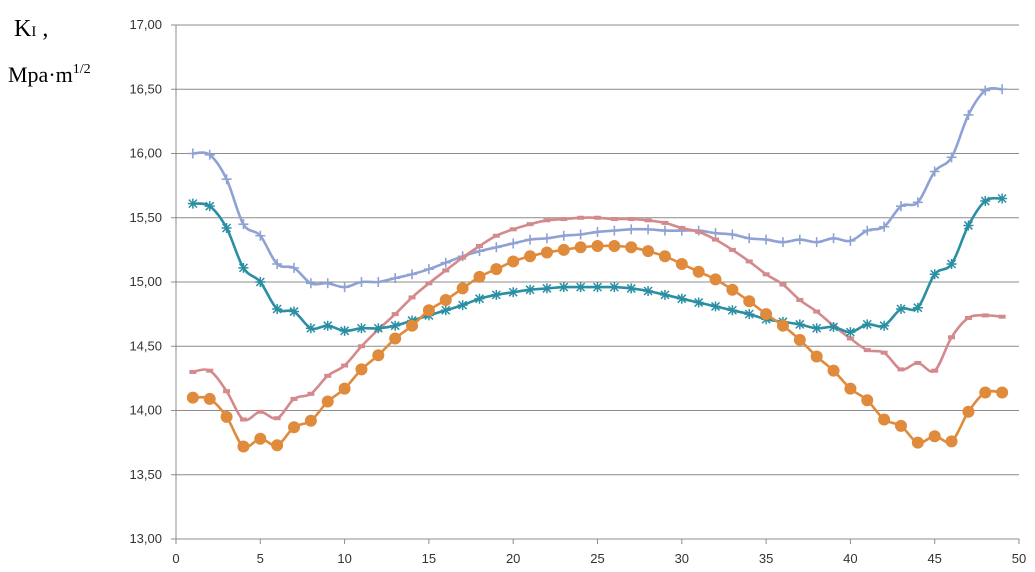 This screenshot has width=1035, height=572. I want to click on x-tick-label: 40, so click(850, 558).